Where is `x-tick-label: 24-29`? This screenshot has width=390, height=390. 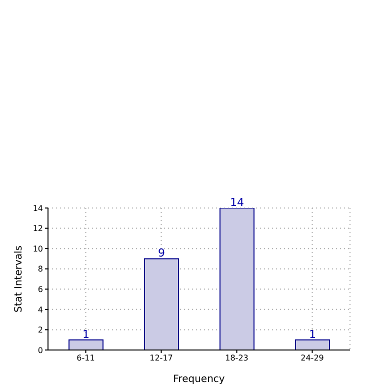
x-tick-label: 24-29 is located at coordinates (312, 358).